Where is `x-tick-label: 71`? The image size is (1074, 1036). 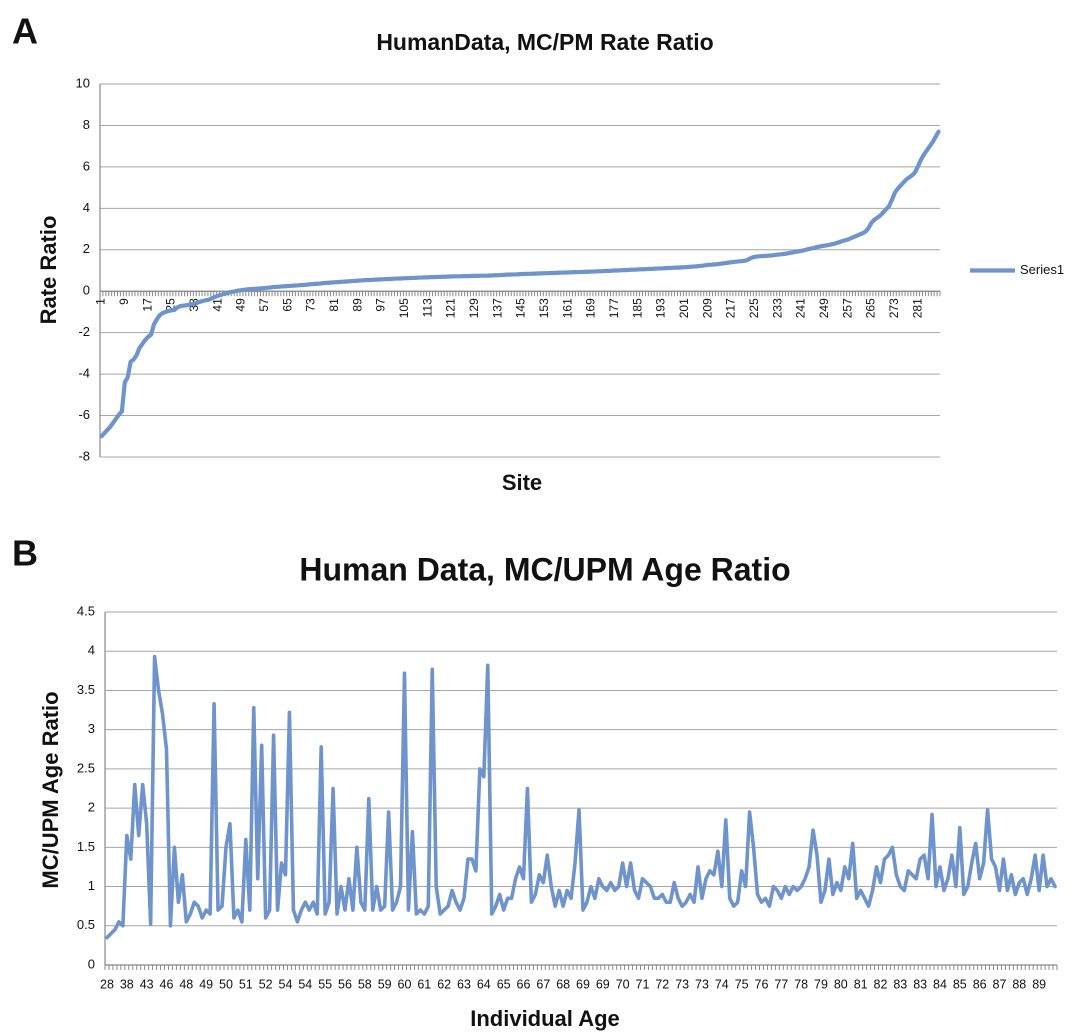 x-tick-label: 71 is located at coordinates (643, 984).